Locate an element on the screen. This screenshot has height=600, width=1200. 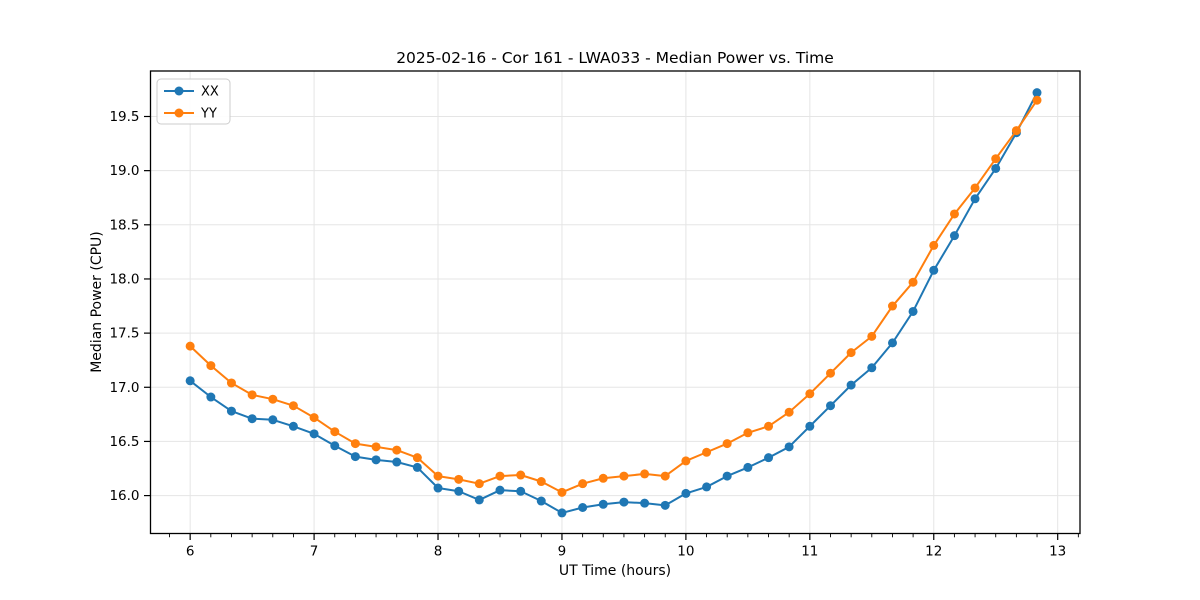
x-axis-label: UT Time (hours) is located at coordinates (615, 571).